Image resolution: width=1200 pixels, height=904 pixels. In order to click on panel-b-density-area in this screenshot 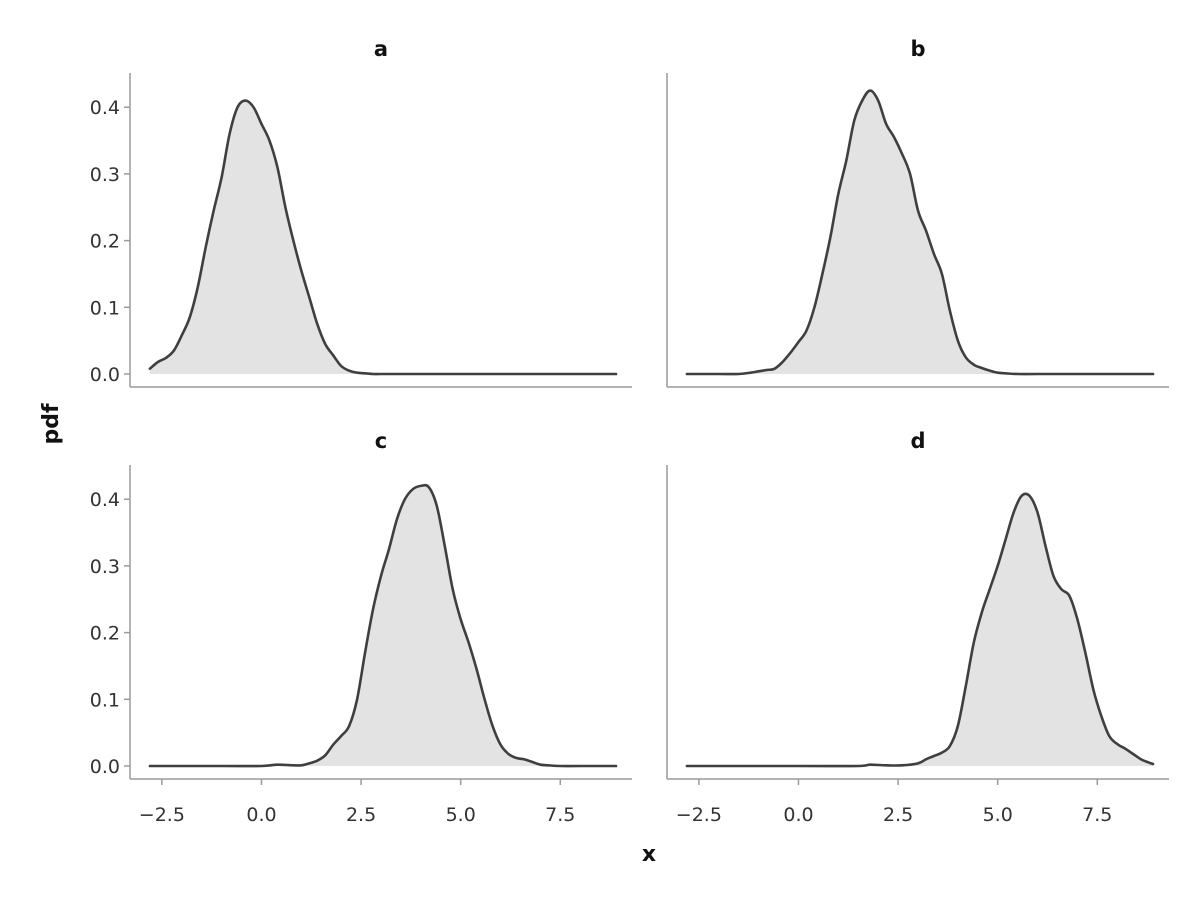, I will do `click(920, 232)`.